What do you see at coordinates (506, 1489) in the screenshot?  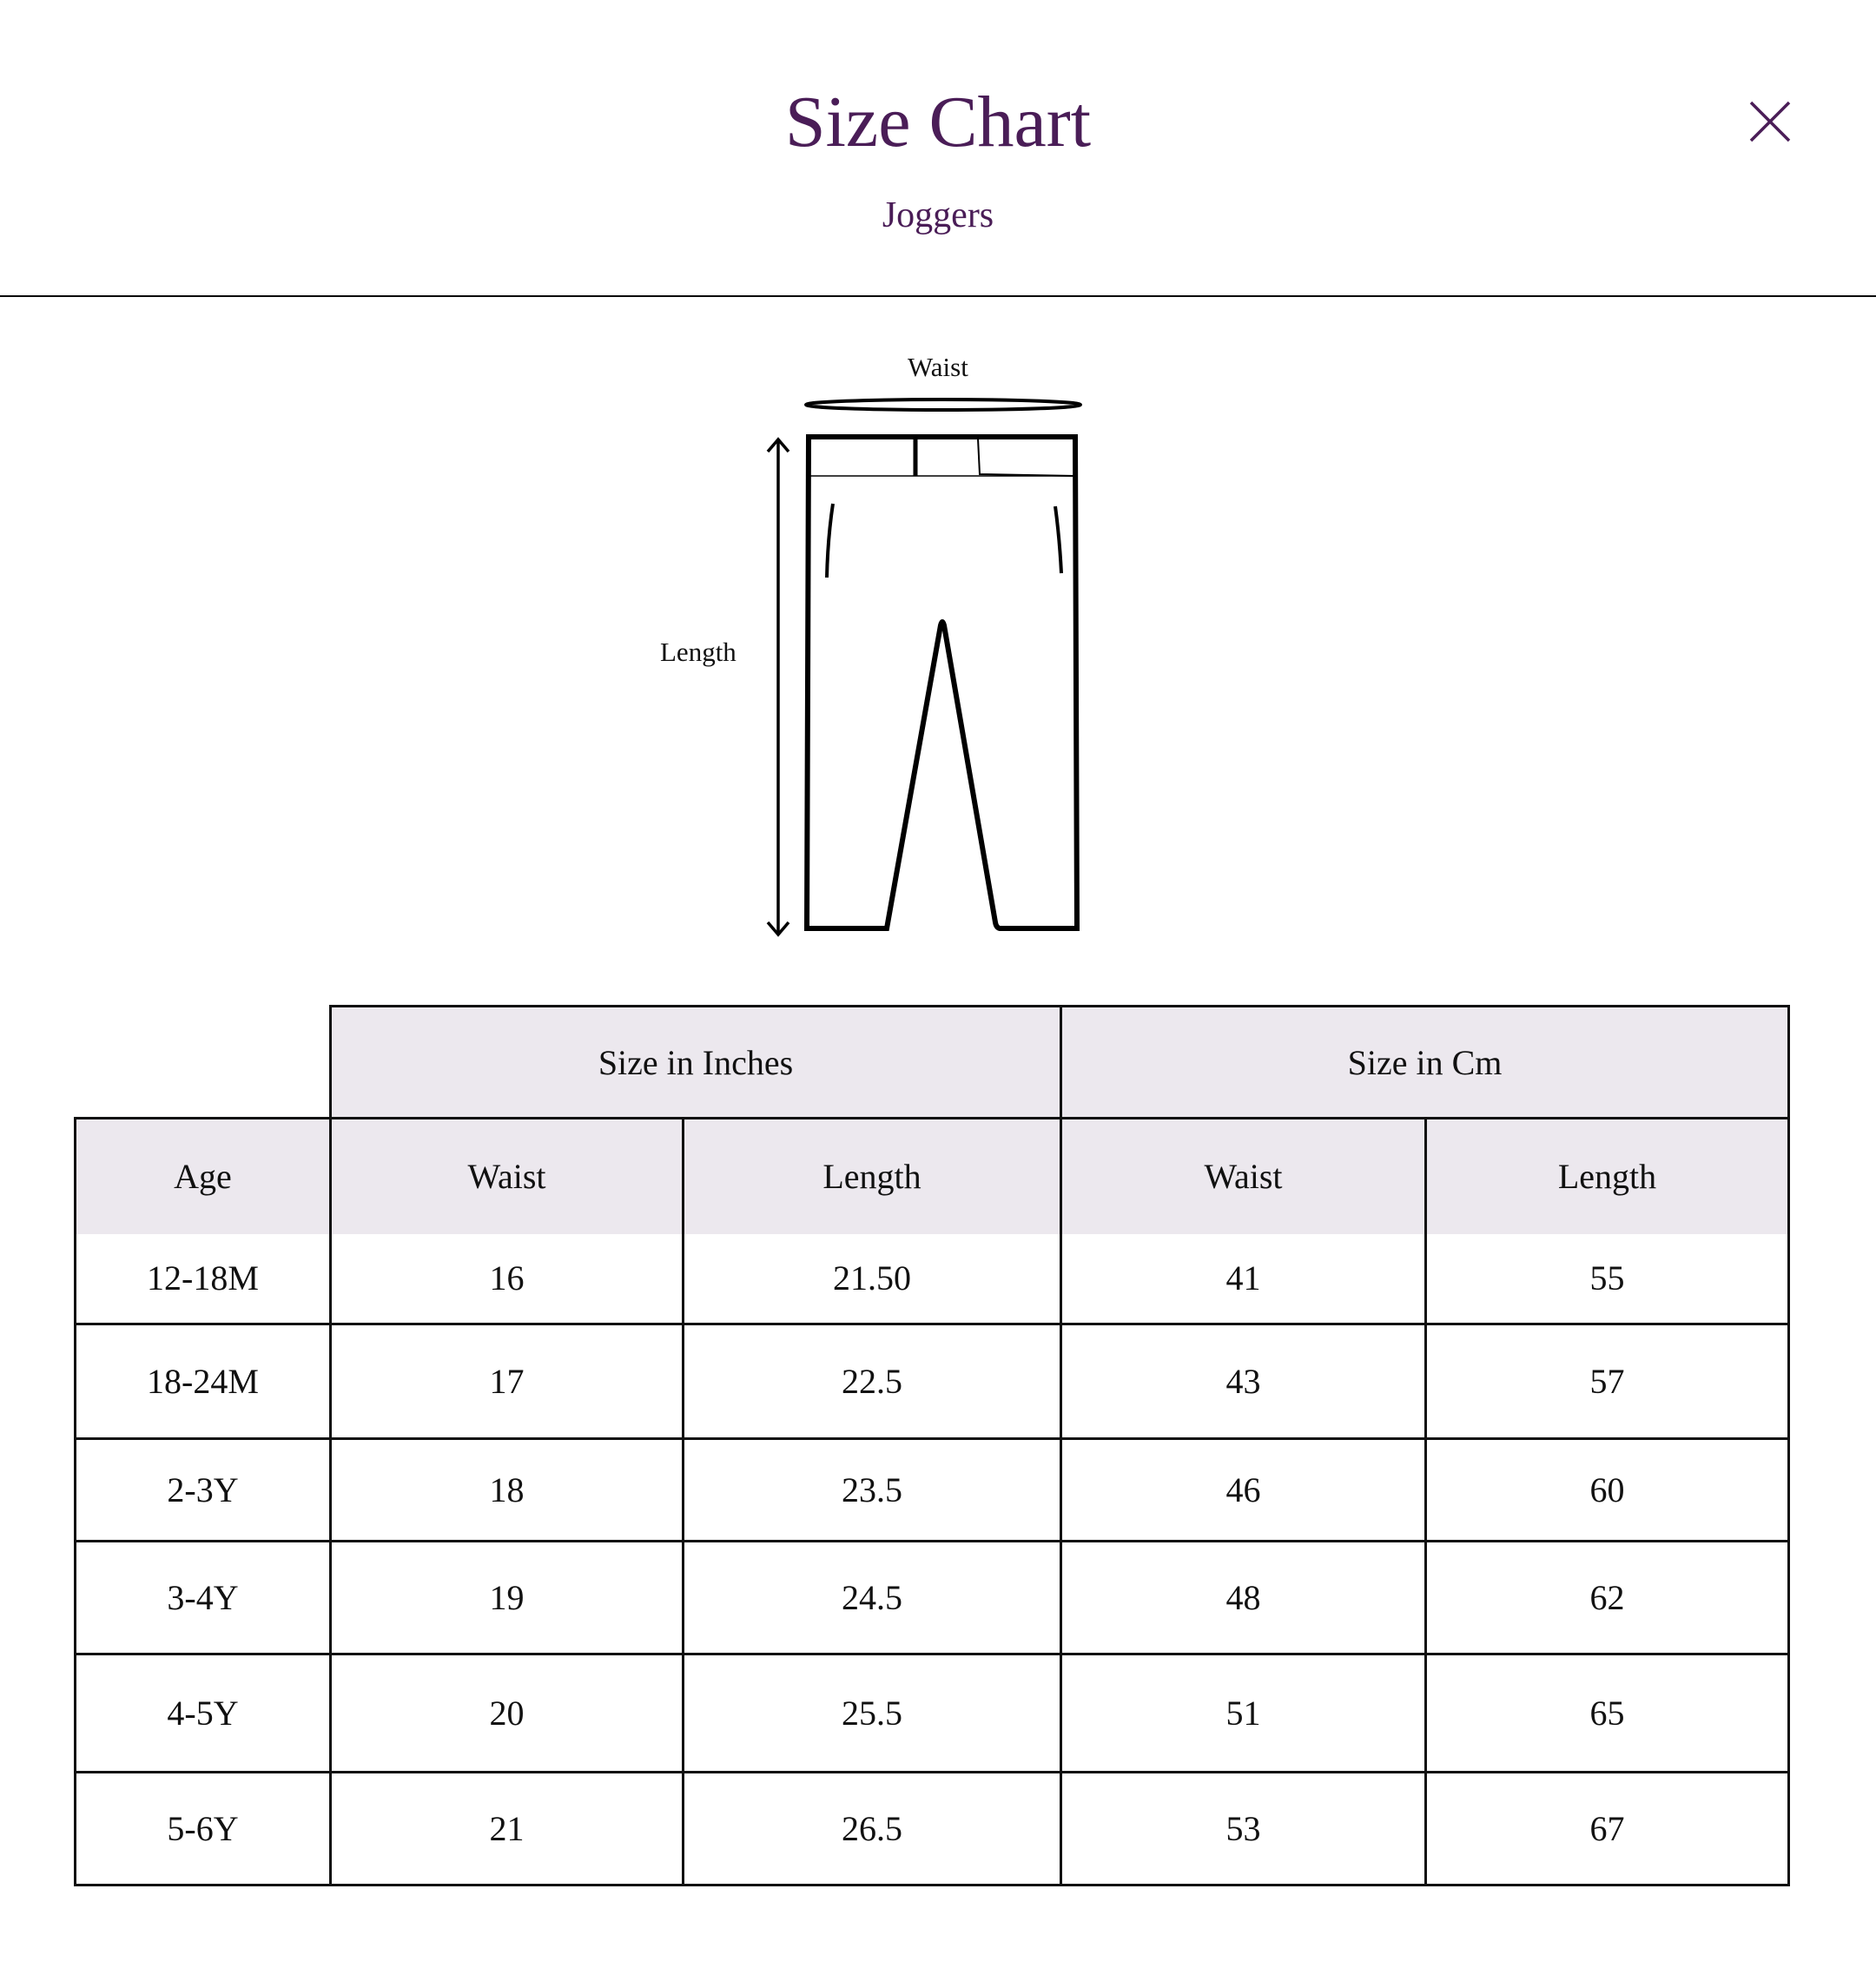 I see `cell-waist-in: 18` at bounding box center [506, 1489].